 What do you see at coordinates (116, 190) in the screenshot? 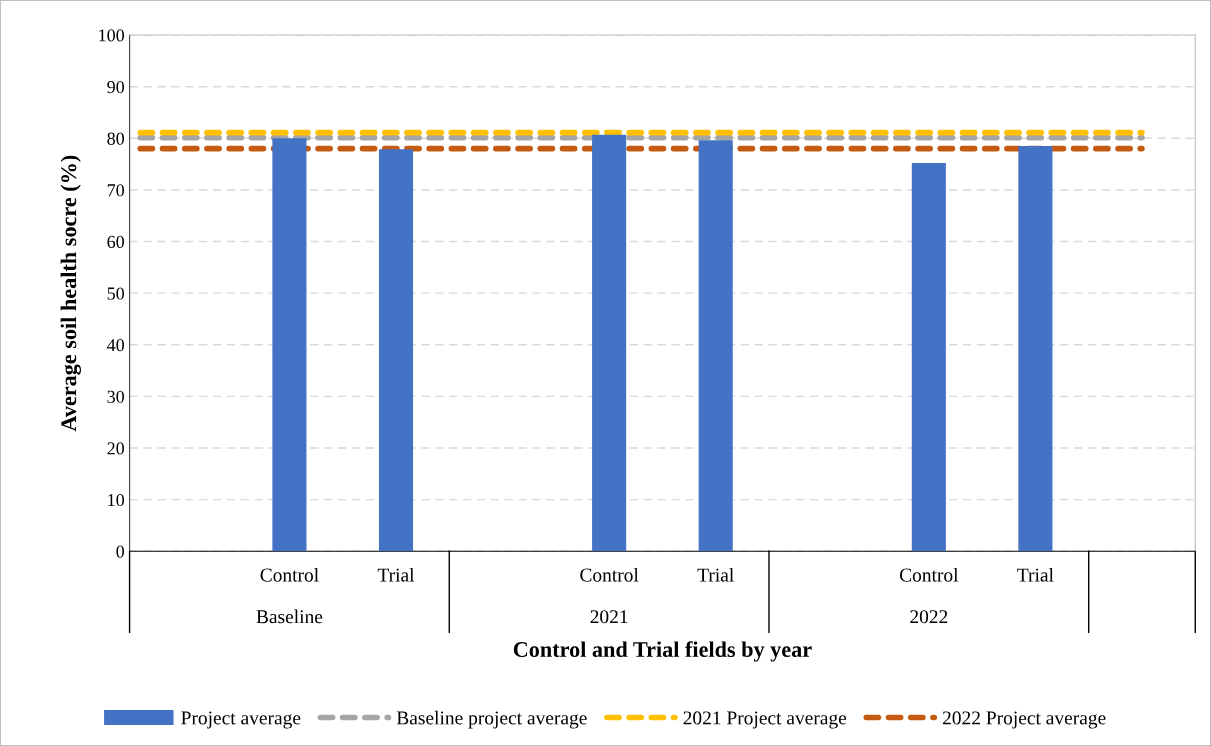
I see `y-tick-label: 70` at bounding box center [116, 190].